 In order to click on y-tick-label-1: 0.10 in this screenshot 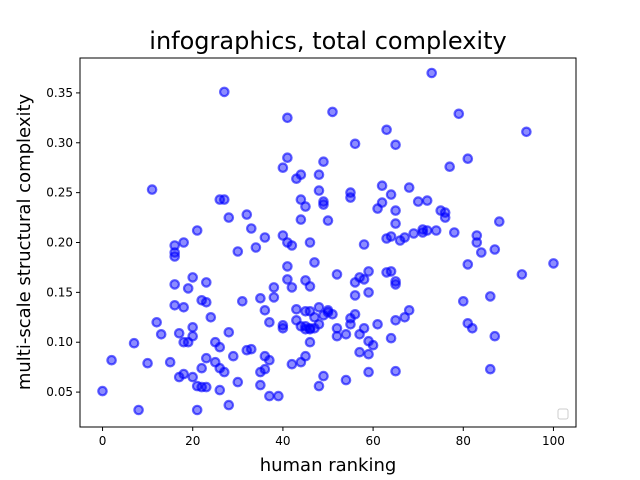, I will do `click(59, 342)`.